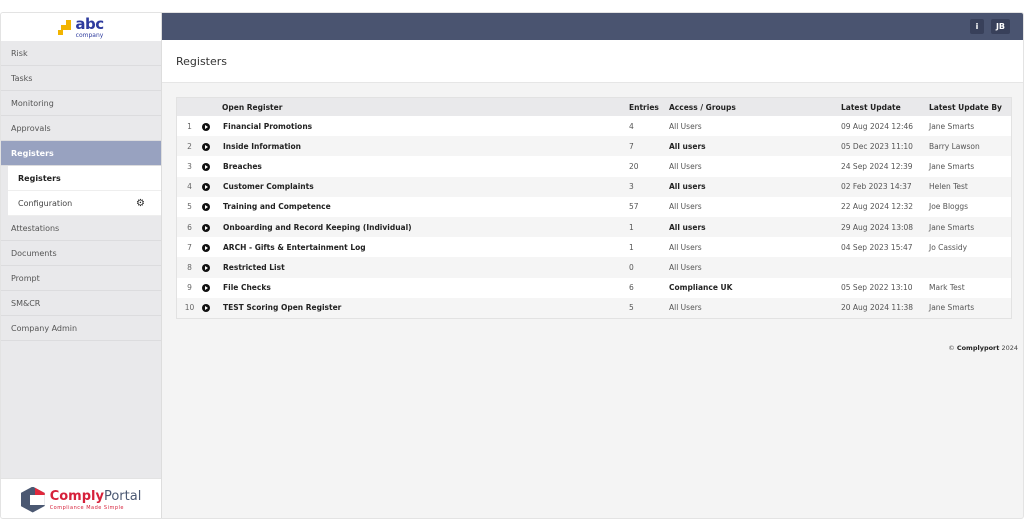 This screenshot has width=1024, height=525. I want to click on sidebar-item-tasks: Tasks, so click(81, 78).